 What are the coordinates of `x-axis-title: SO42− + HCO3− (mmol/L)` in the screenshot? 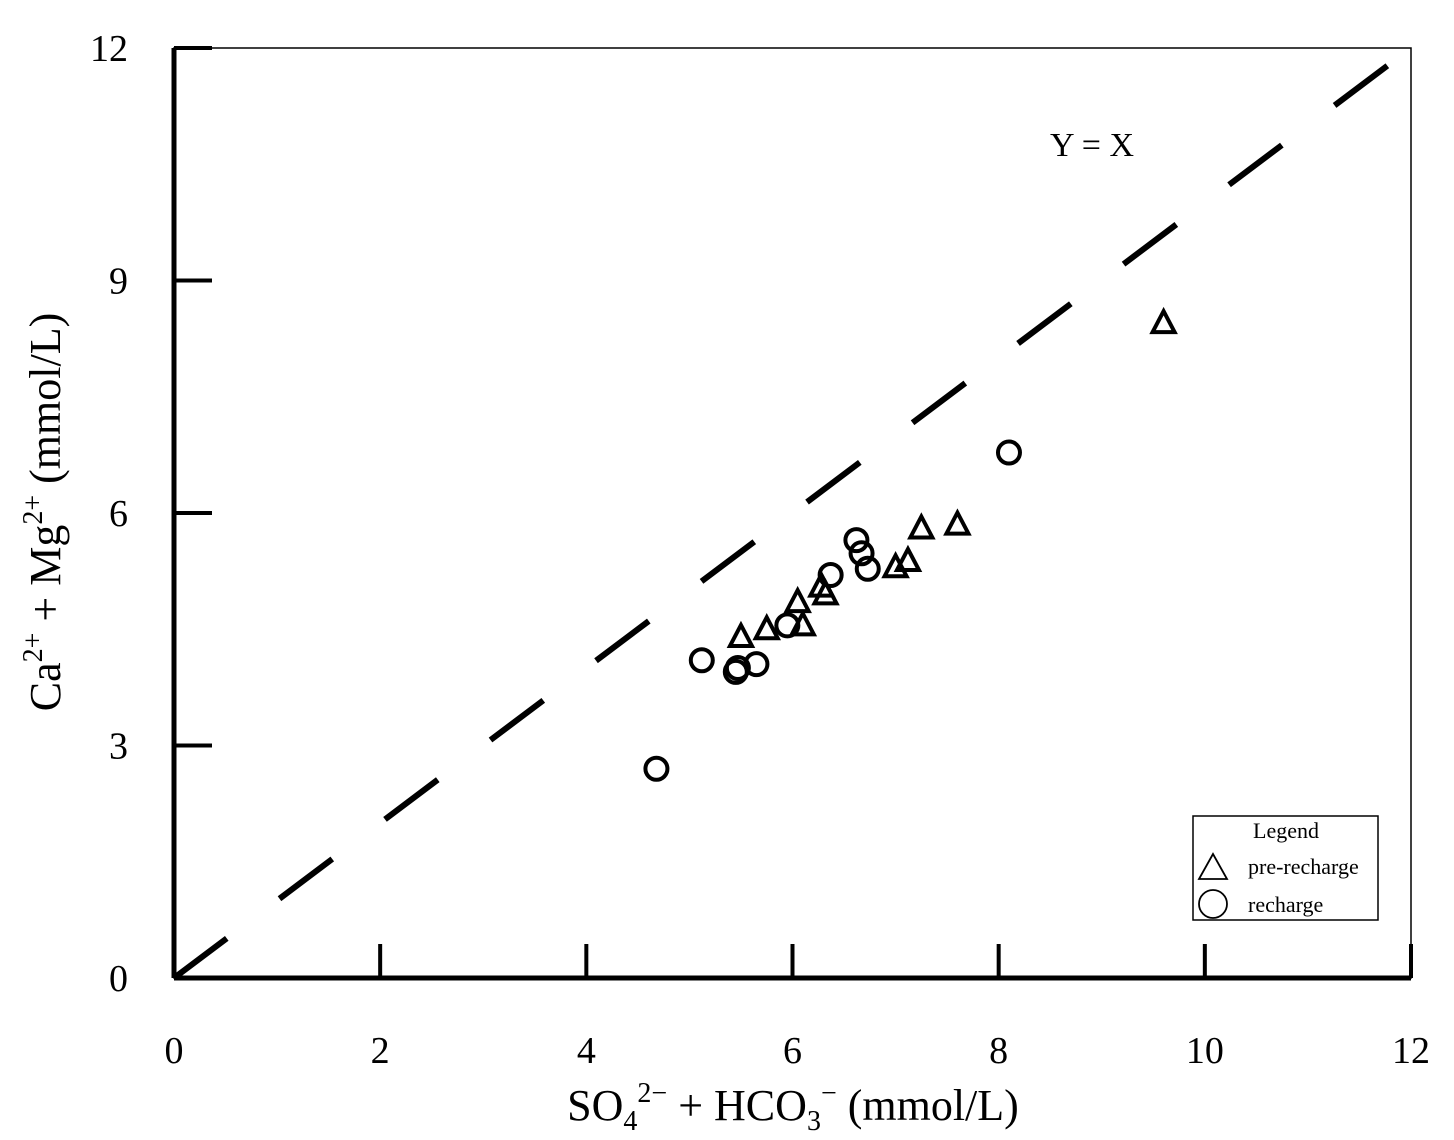 It's located at (793, 1107).